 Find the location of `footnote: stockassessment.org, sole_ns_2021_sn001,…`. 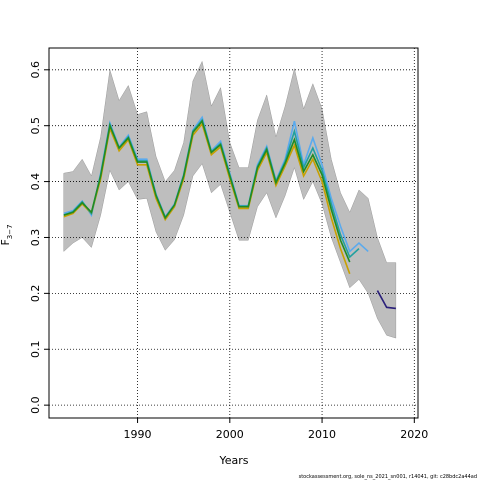

footnote: stockassessment.org, sole_ns_2021_sn001,… is located at coordinates (388, 477).